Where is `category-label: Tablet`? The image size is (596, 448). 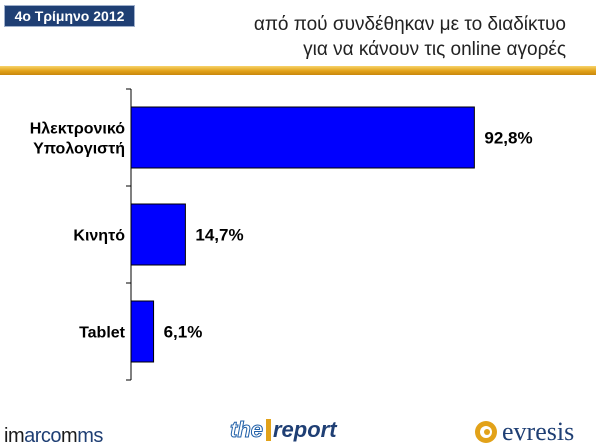
category-label: Tablet is located at coordinates (102, 333).